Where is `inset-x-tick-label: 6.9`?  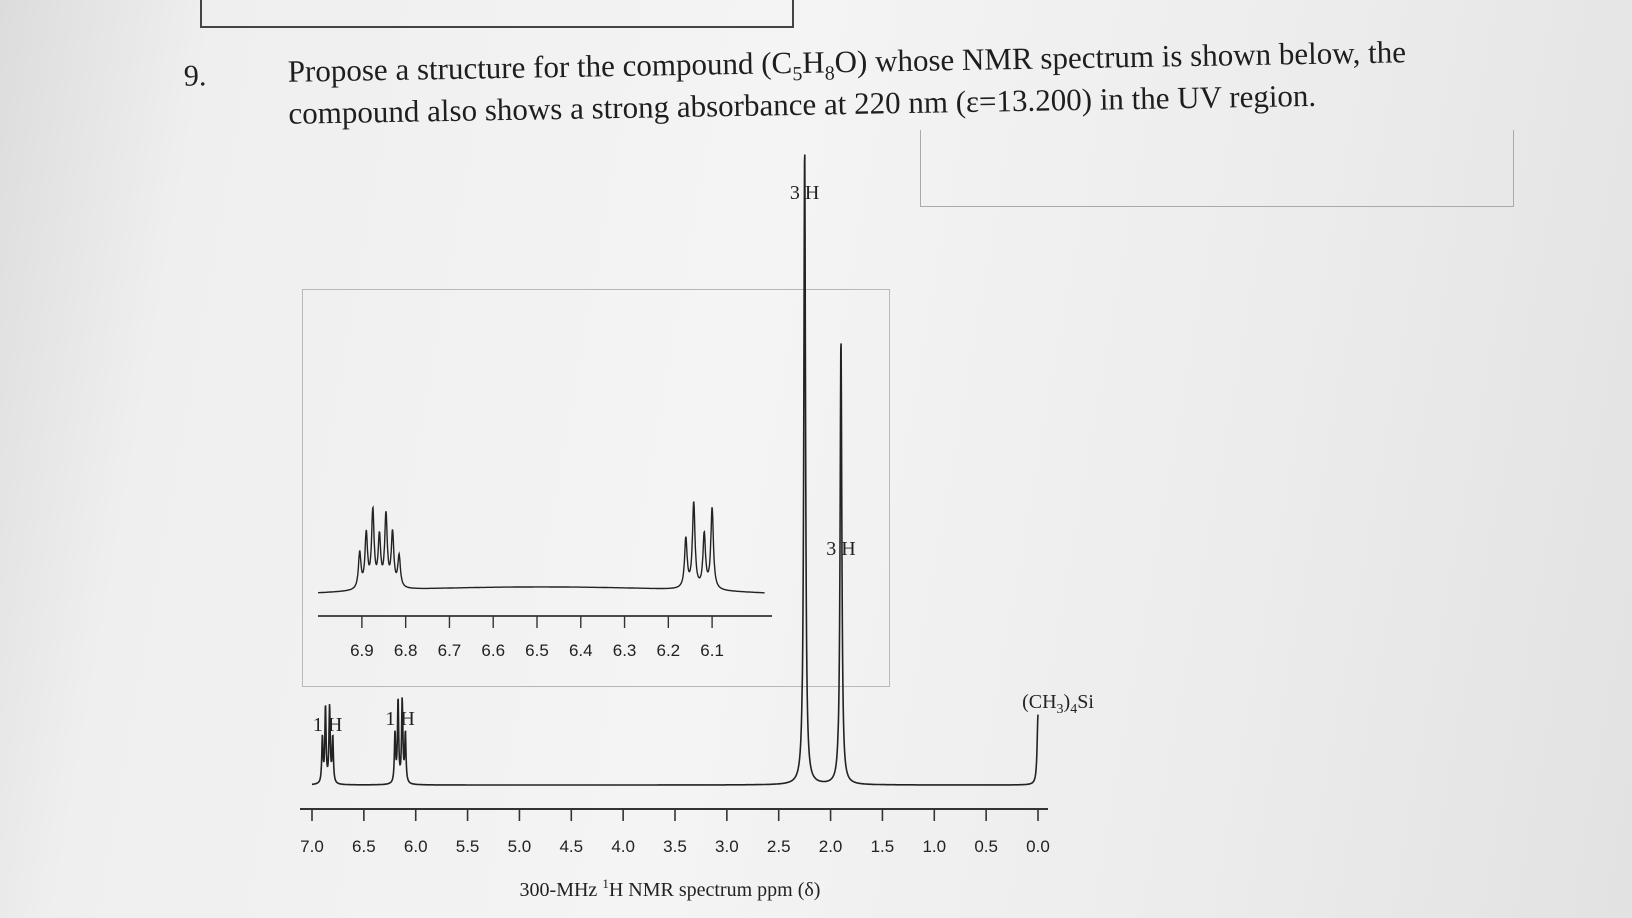 inset-x-tick-label: 6.9 is located at coordinates (362, 650).